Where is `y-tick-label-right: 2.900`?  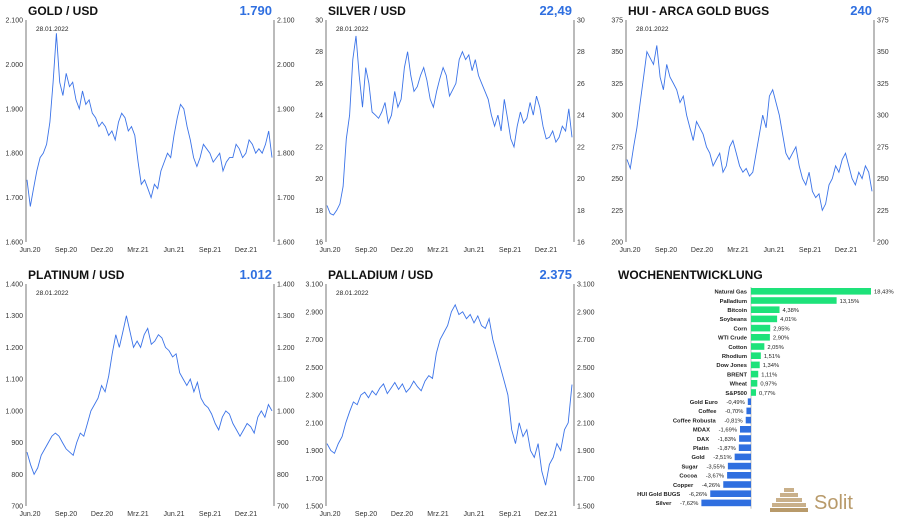 y-tick-label-right: 2.900 is located at coordinates (586, 312).